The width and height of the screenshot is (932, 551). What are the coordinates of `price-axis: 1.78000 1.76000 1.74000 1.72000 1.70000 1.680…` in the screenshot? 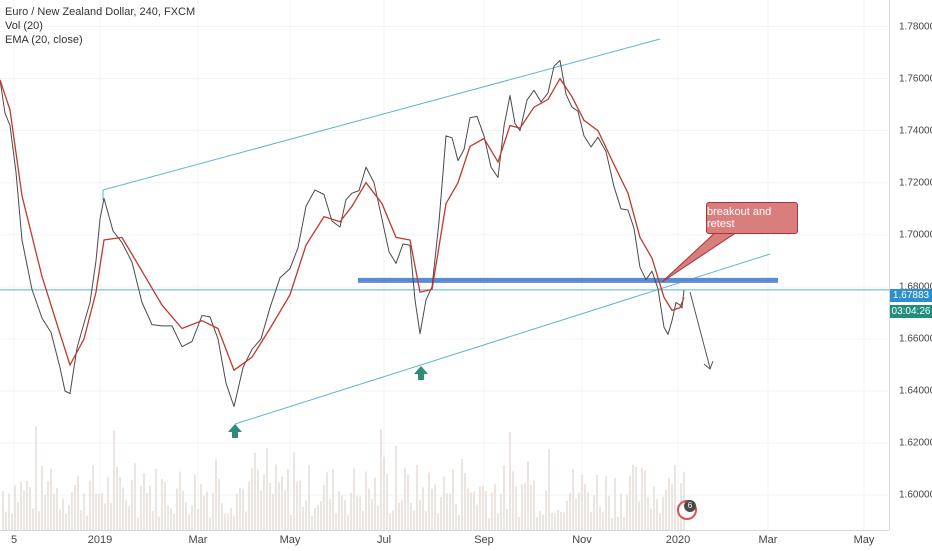 It's located at (910, 265).